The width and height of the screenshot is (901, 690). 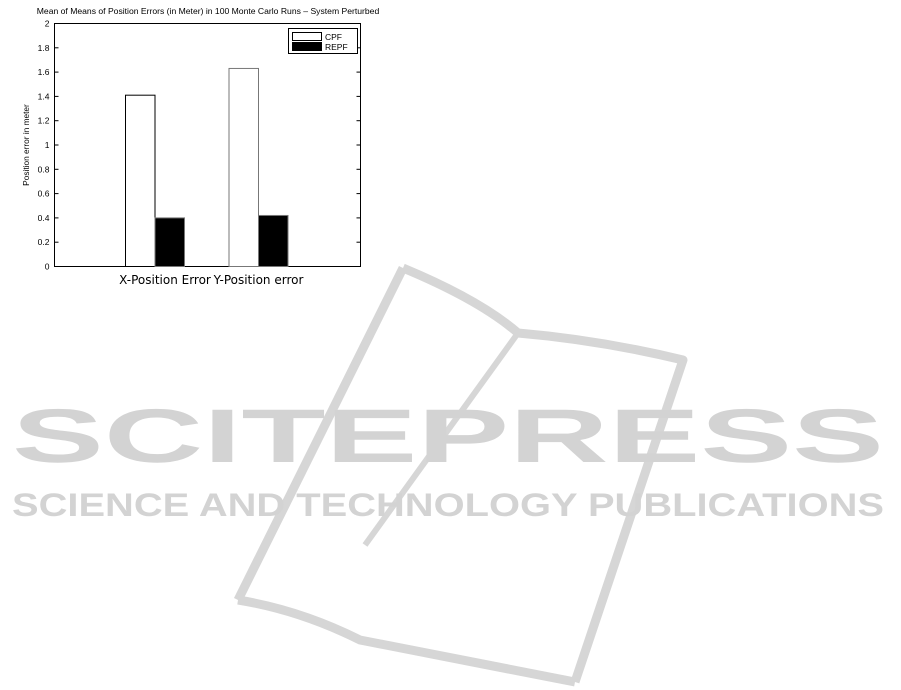 I want to click on y-tick-label: 1.8, so click(x=44, y=48).